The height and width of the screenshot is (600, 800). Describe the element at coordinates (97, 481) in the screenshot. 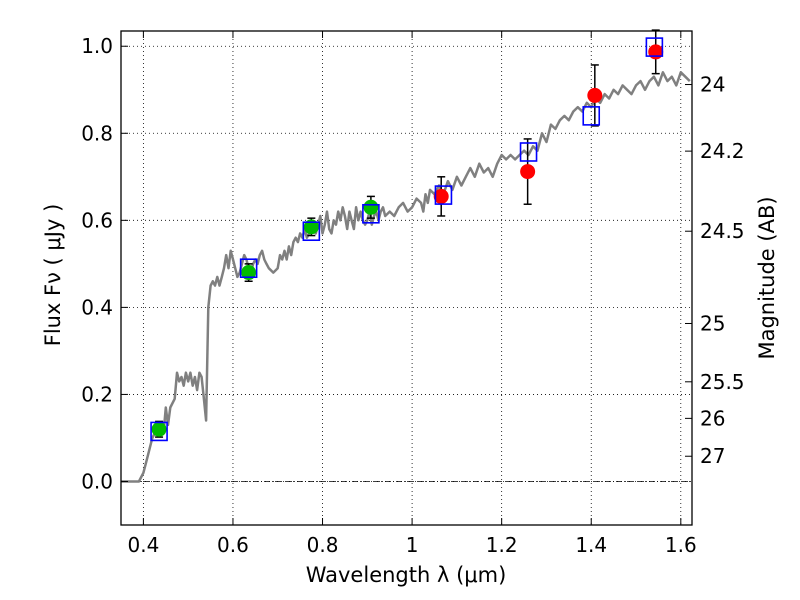

I see `y-tick-label: 0.0` at that location.